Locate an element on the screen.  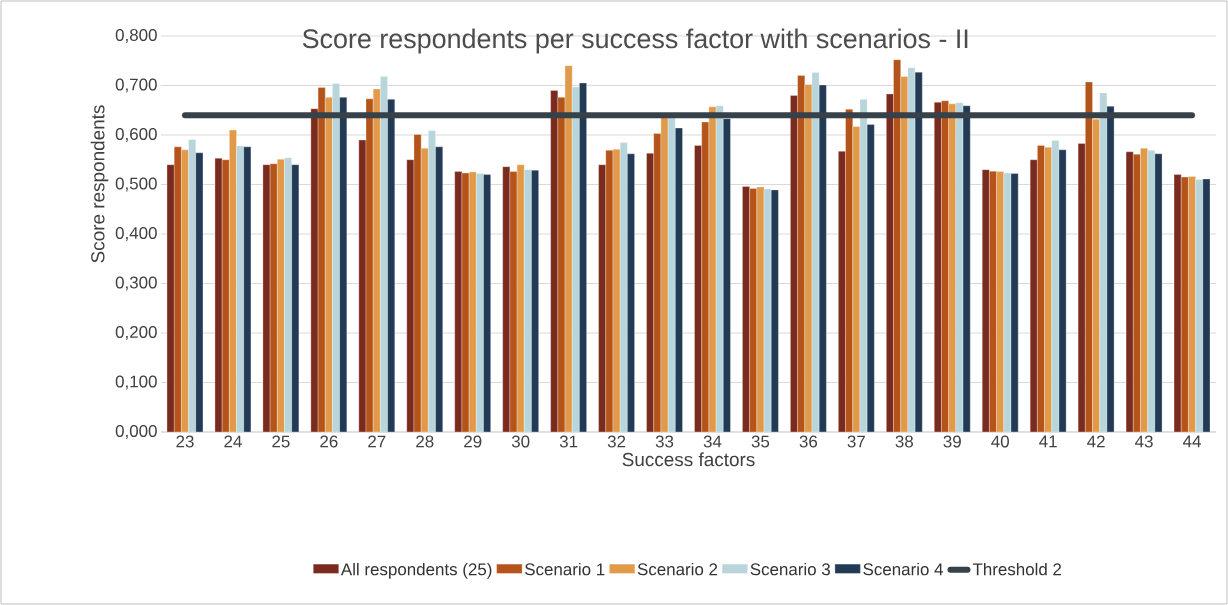
x-tick-label: 36 is located at coordinates (808, 441).